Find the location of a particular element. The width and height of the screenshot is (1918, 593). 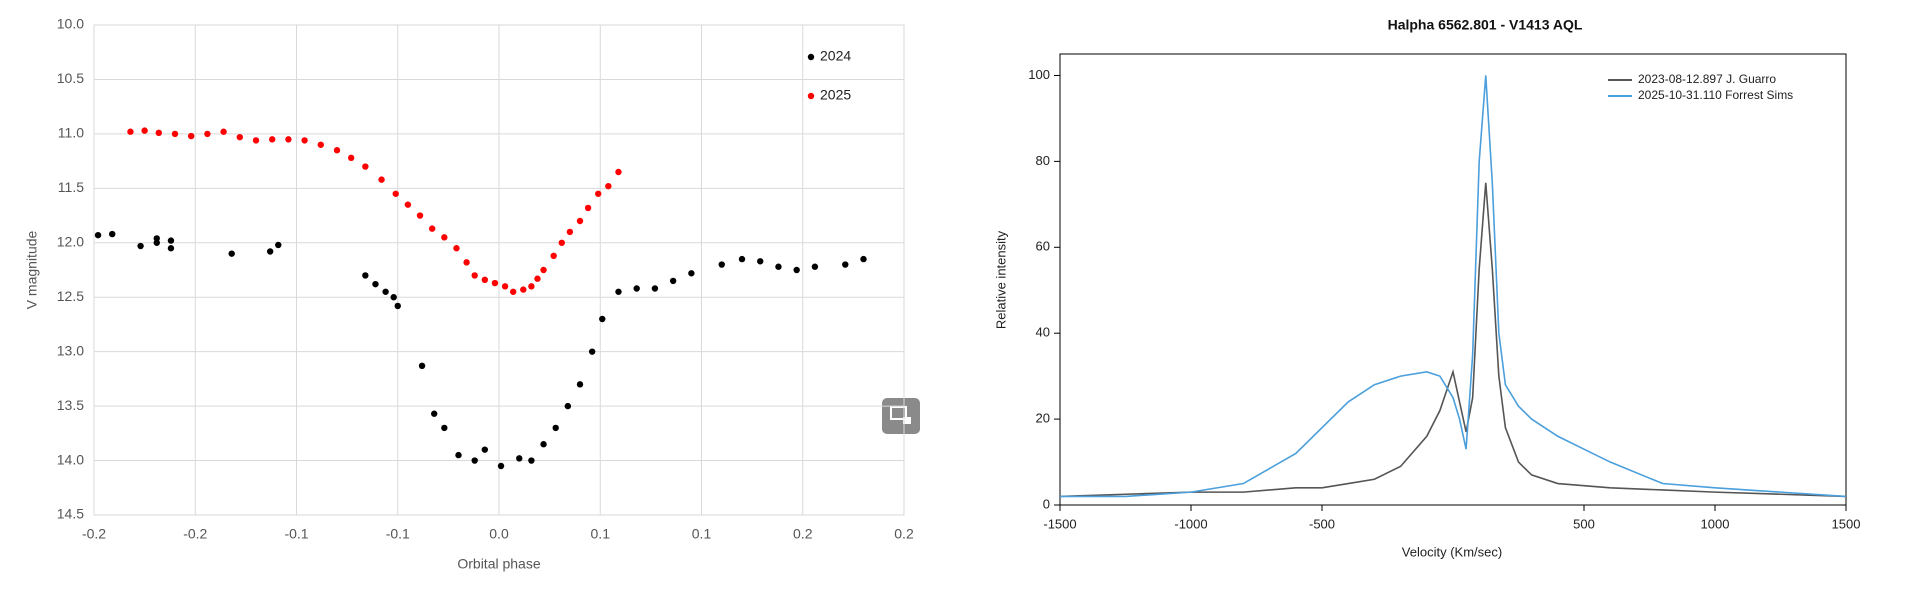

y-tick-label: 14.0 is located at coordinates (70, 459).